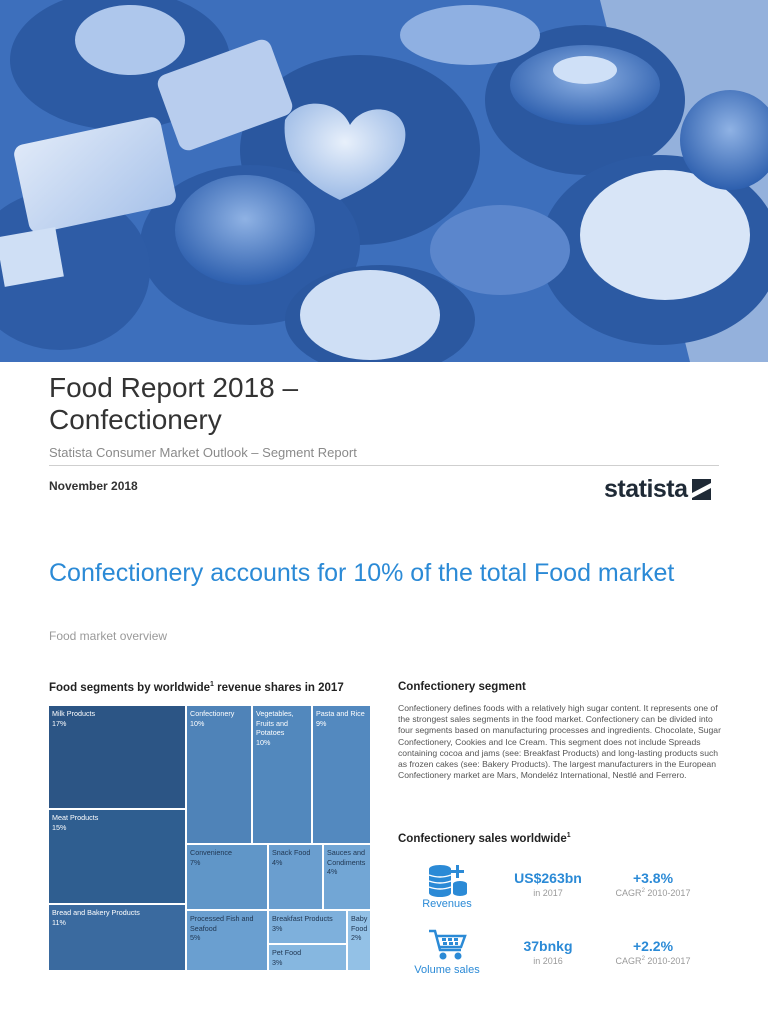 The height and width of the screenshot is (1024, 768). I want to click on treemap-cell-bread-and-bakery-products: Bread and Bakery Products 11%, so click(117, 937).